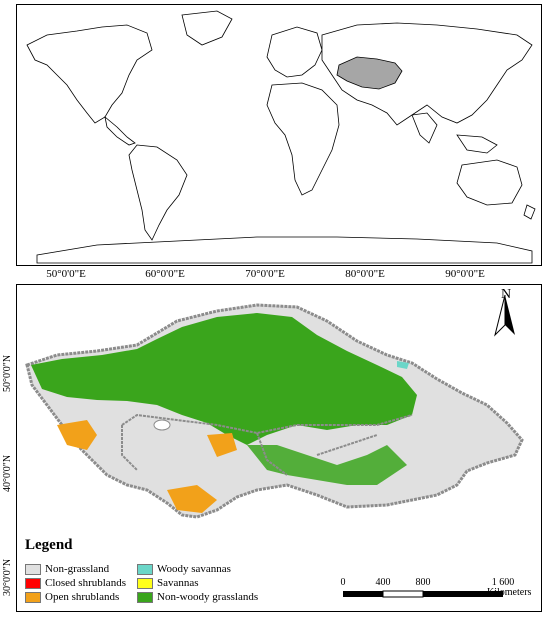 This screenshot has height=622, width=550. Describe the element at coordinates (489, 182) in the screenshot. I see `australia` at that location.